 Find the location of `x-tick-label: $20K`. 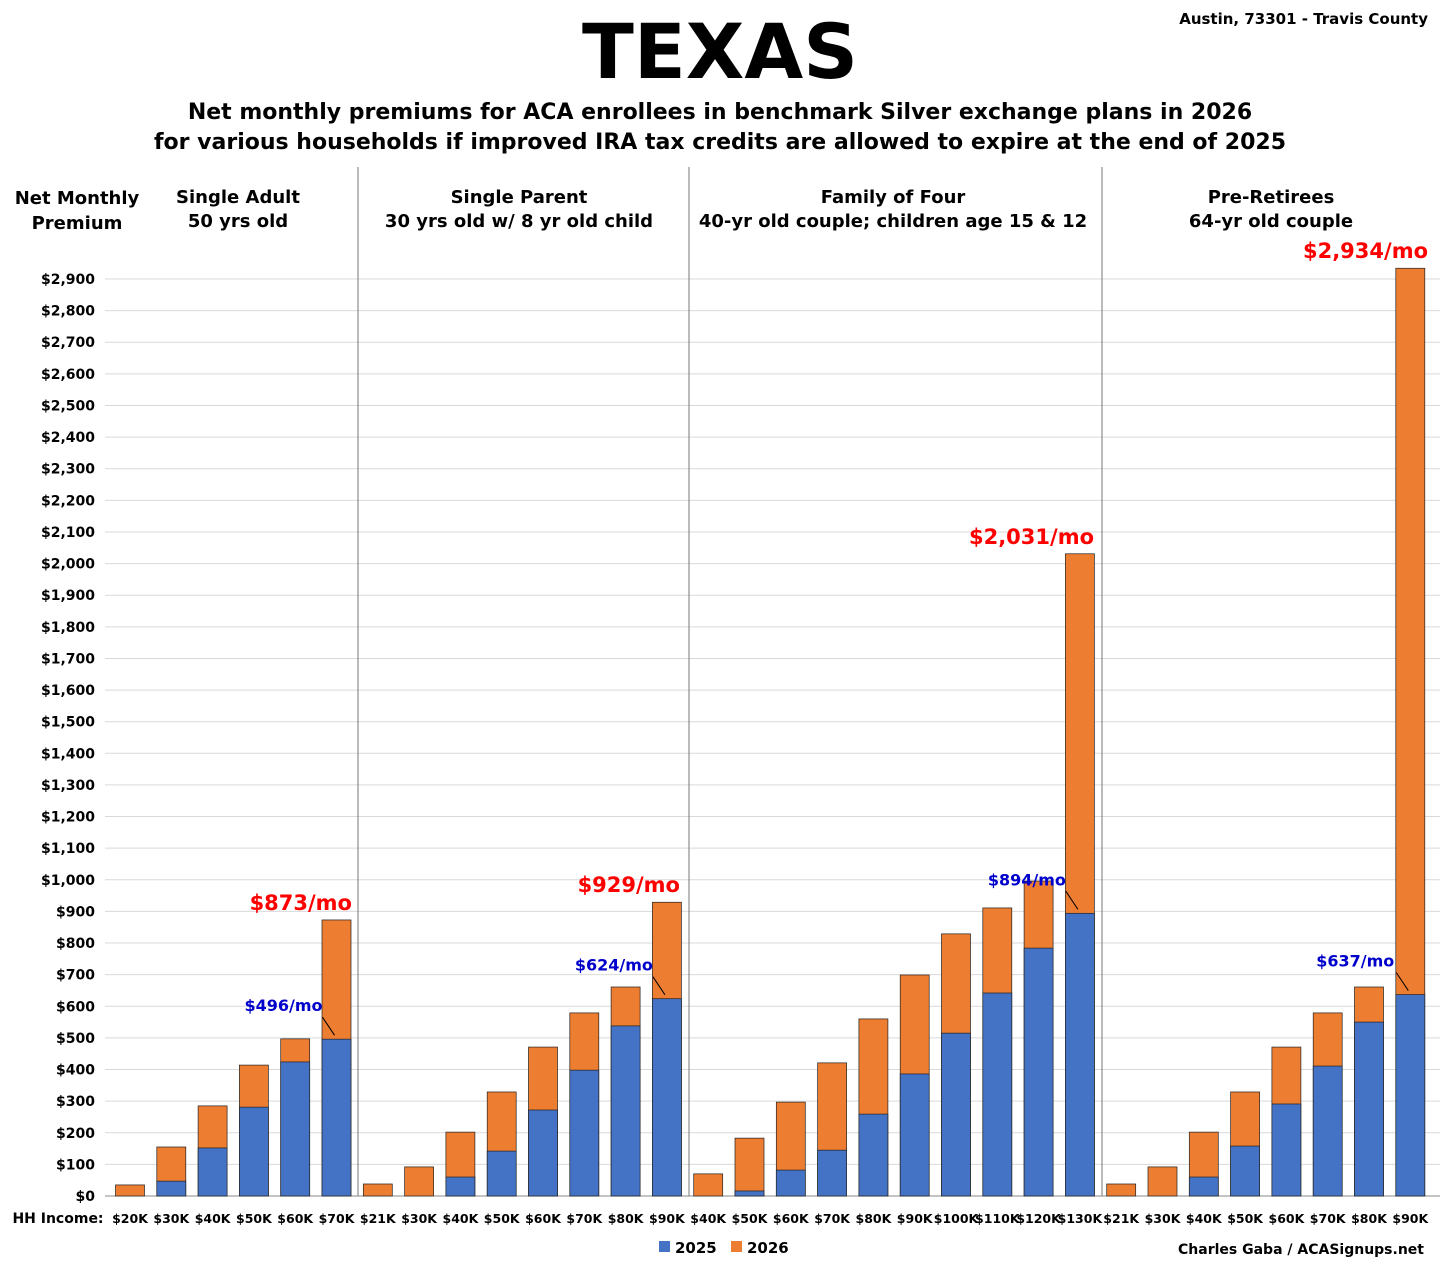

x-tick-label: $20K is located at coordinates (130, 1218).